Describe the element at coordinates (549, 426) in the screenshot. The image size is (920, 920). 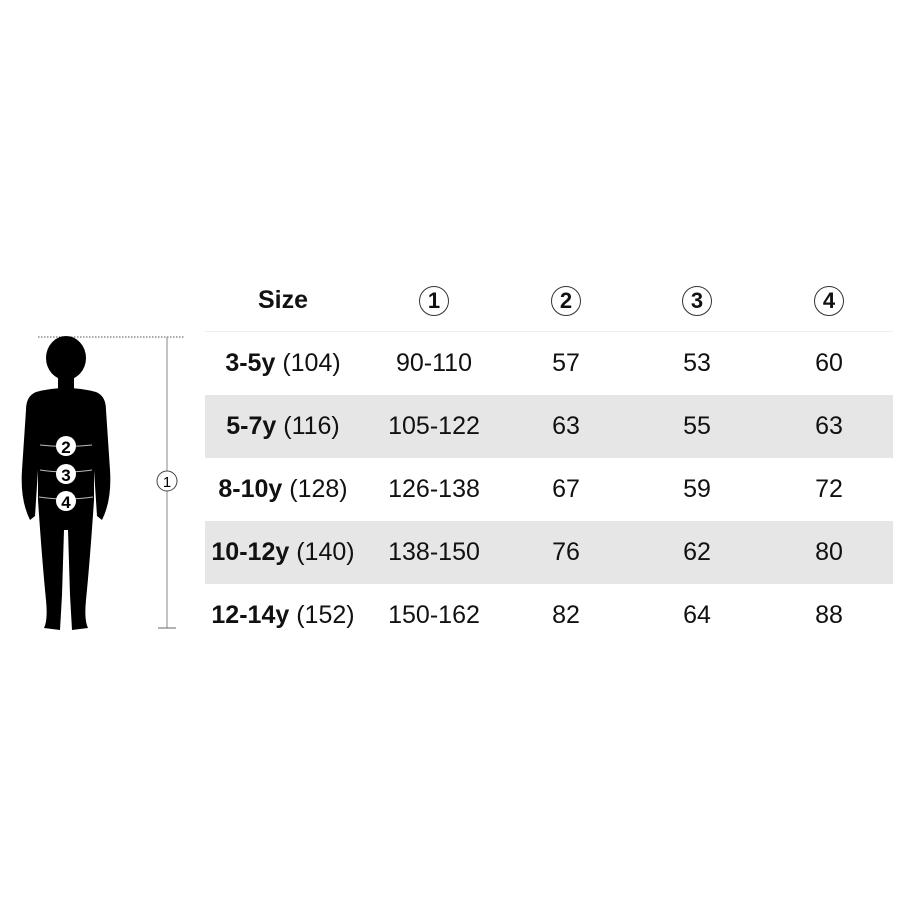
I see `table-row: 5-7y (116) 105-122 63 55 63` at that location.